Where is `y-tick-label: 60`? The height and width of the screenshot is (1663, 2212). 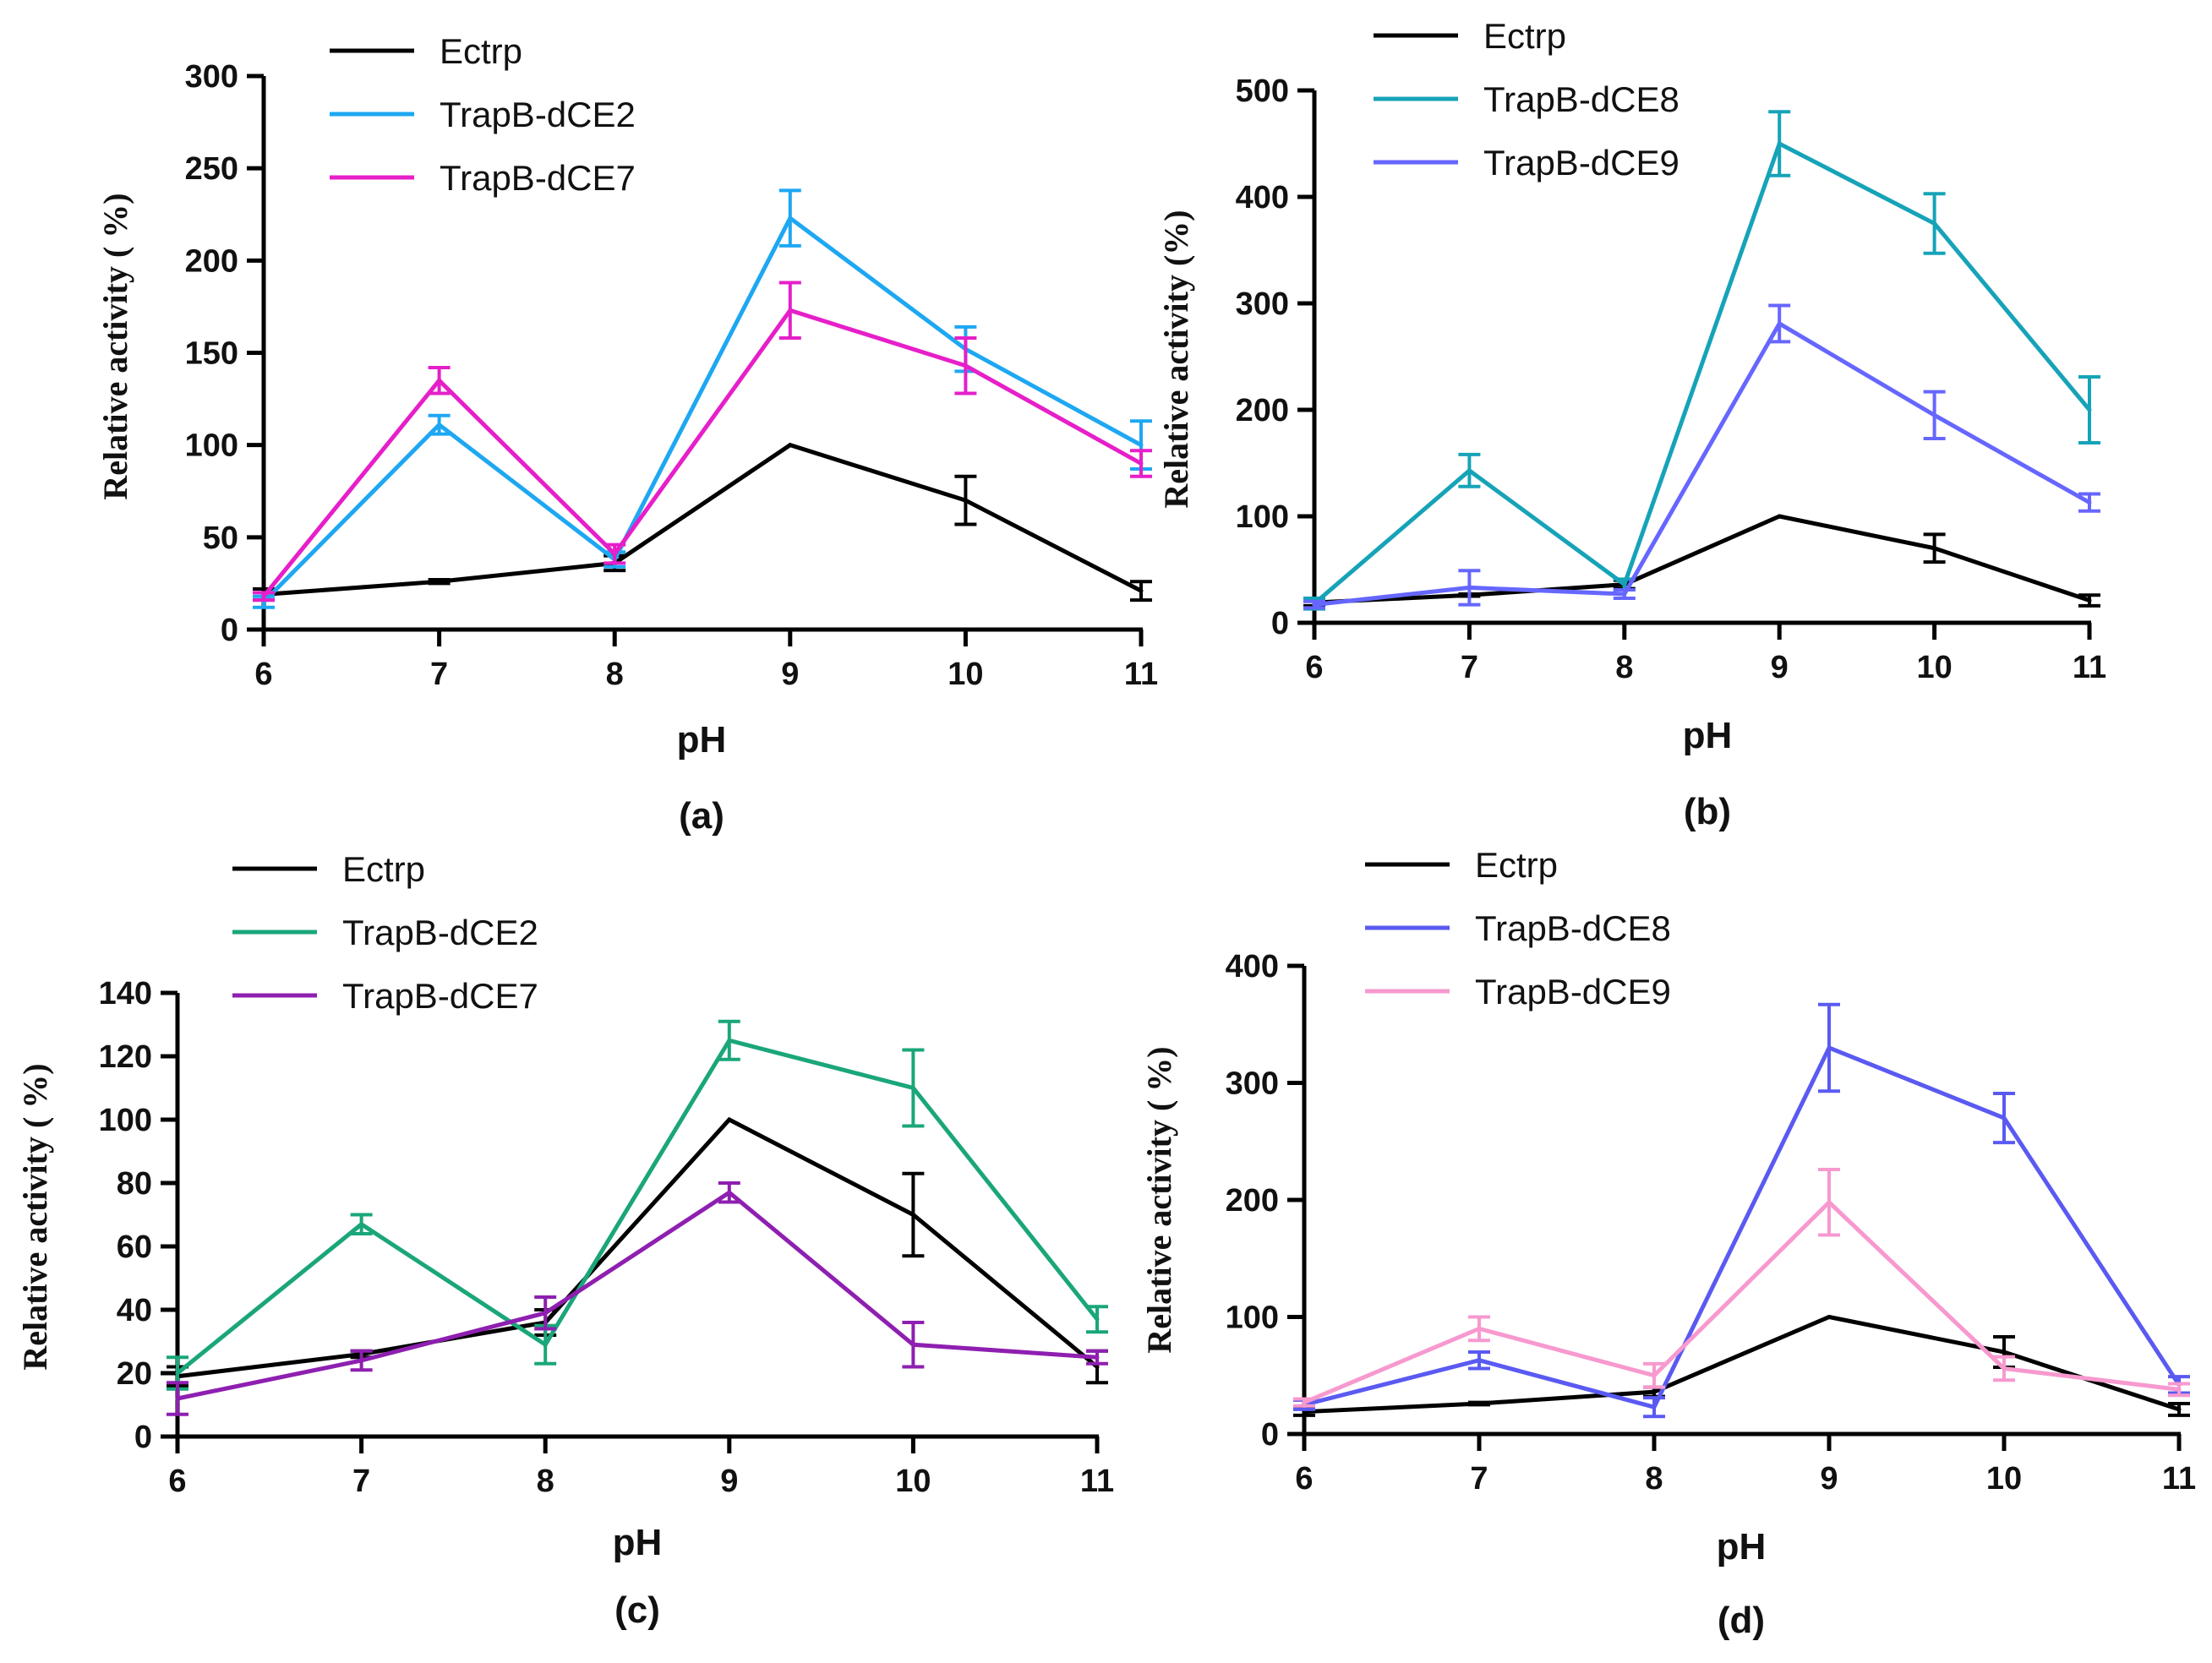
y-tick-label: 60 is located at coordinates (134, 1247).